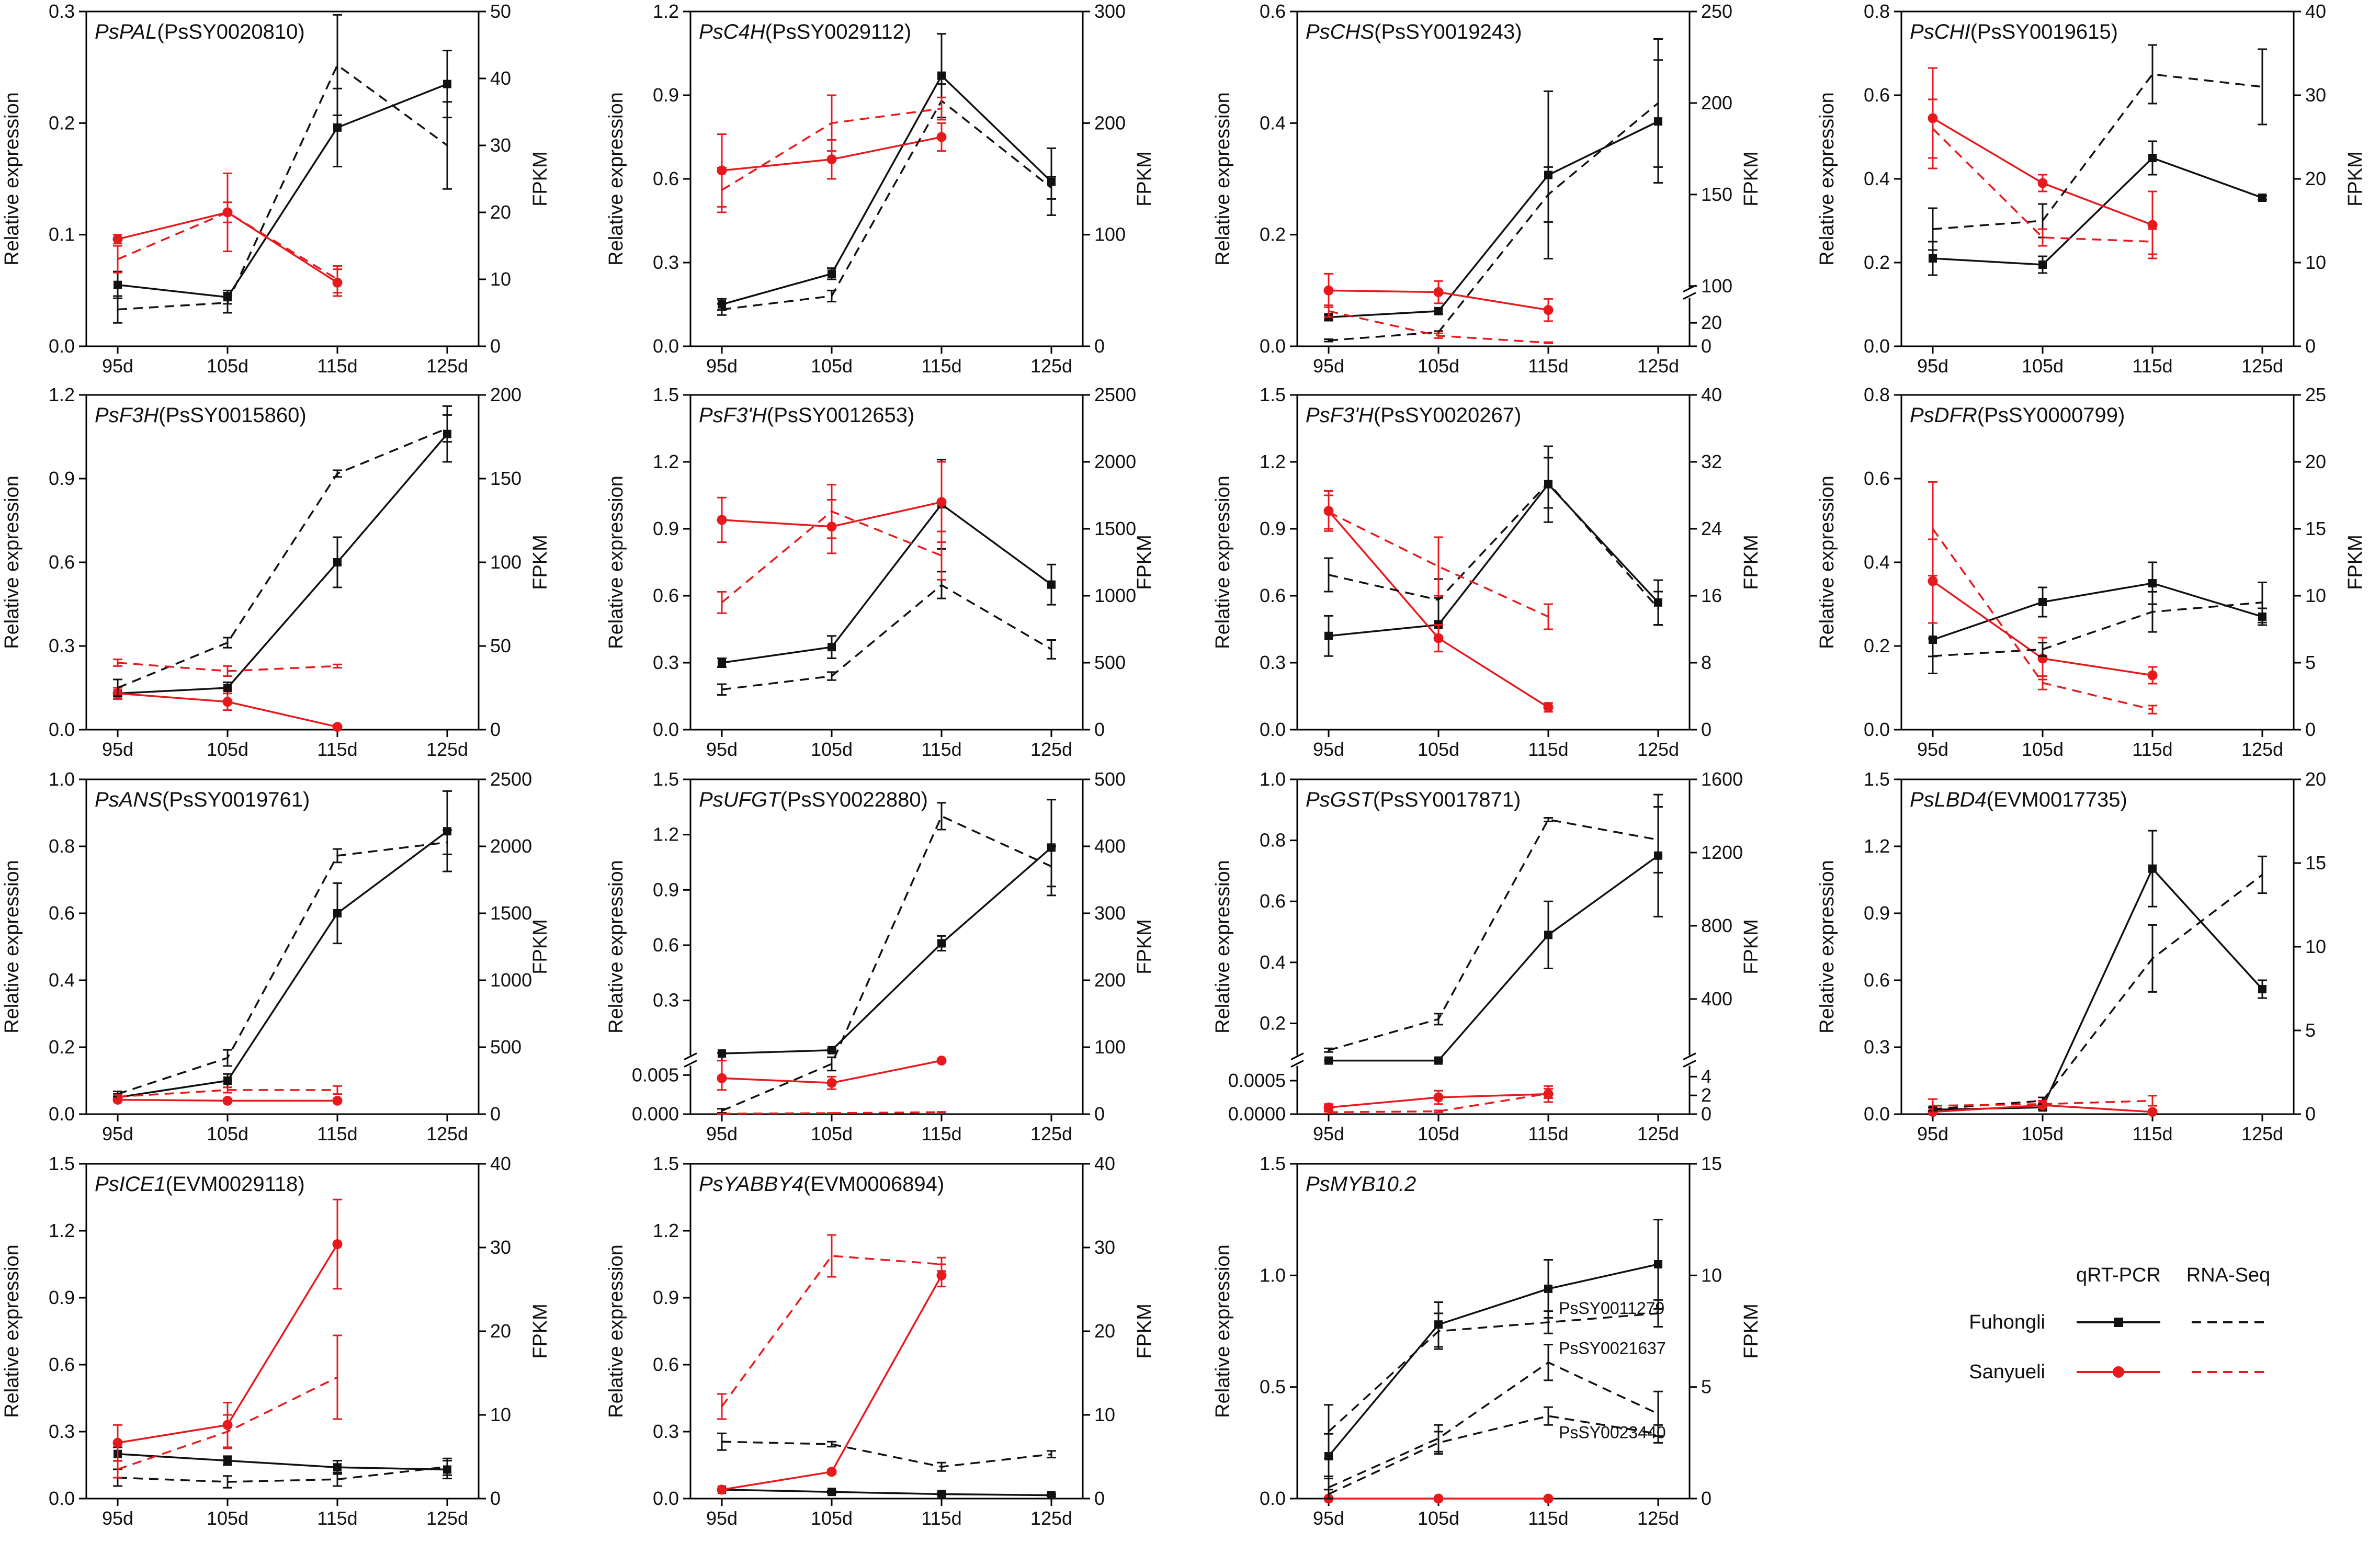 The height and width of the screenshot is (1542, 2380). Describe the element at coordinates (1707, 1387) in the screenshot. I see `y2-tick-label: 5` at that location.